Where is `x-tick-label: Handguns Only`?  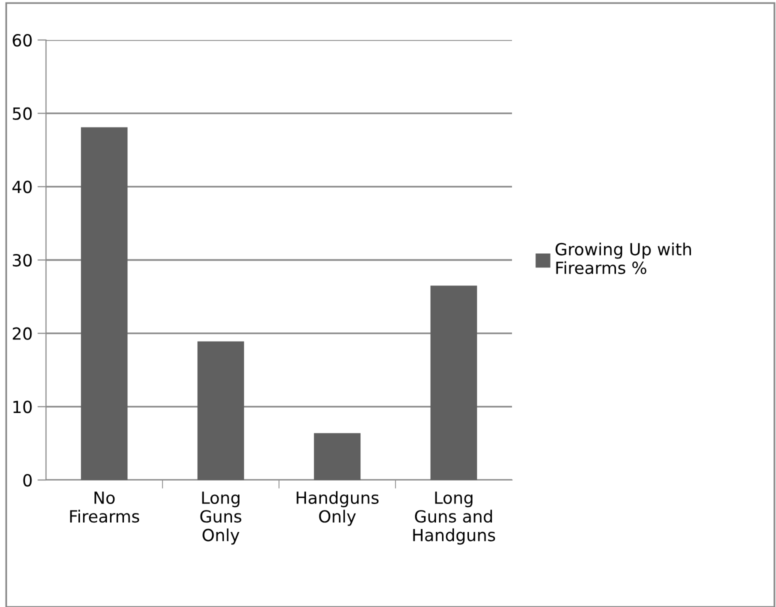 x-tick-label: Handguns Only is located at coordinates (337, 508).